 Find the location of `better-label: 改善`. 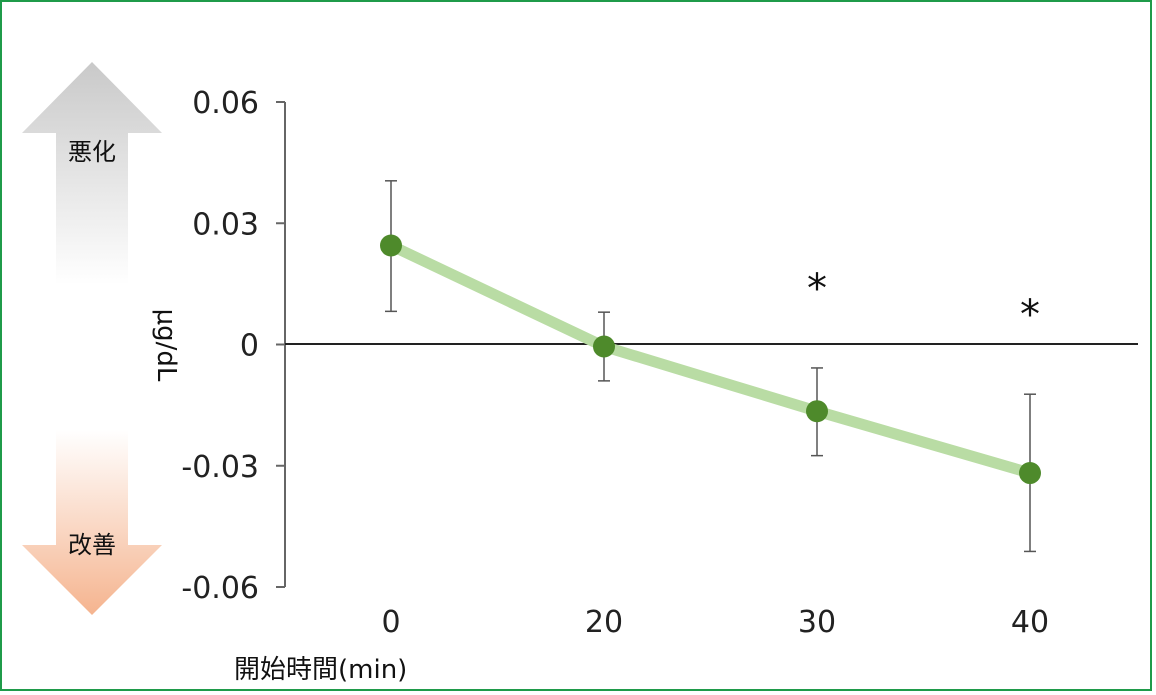

better-label: 改善 is located at coordinates (92, 545).